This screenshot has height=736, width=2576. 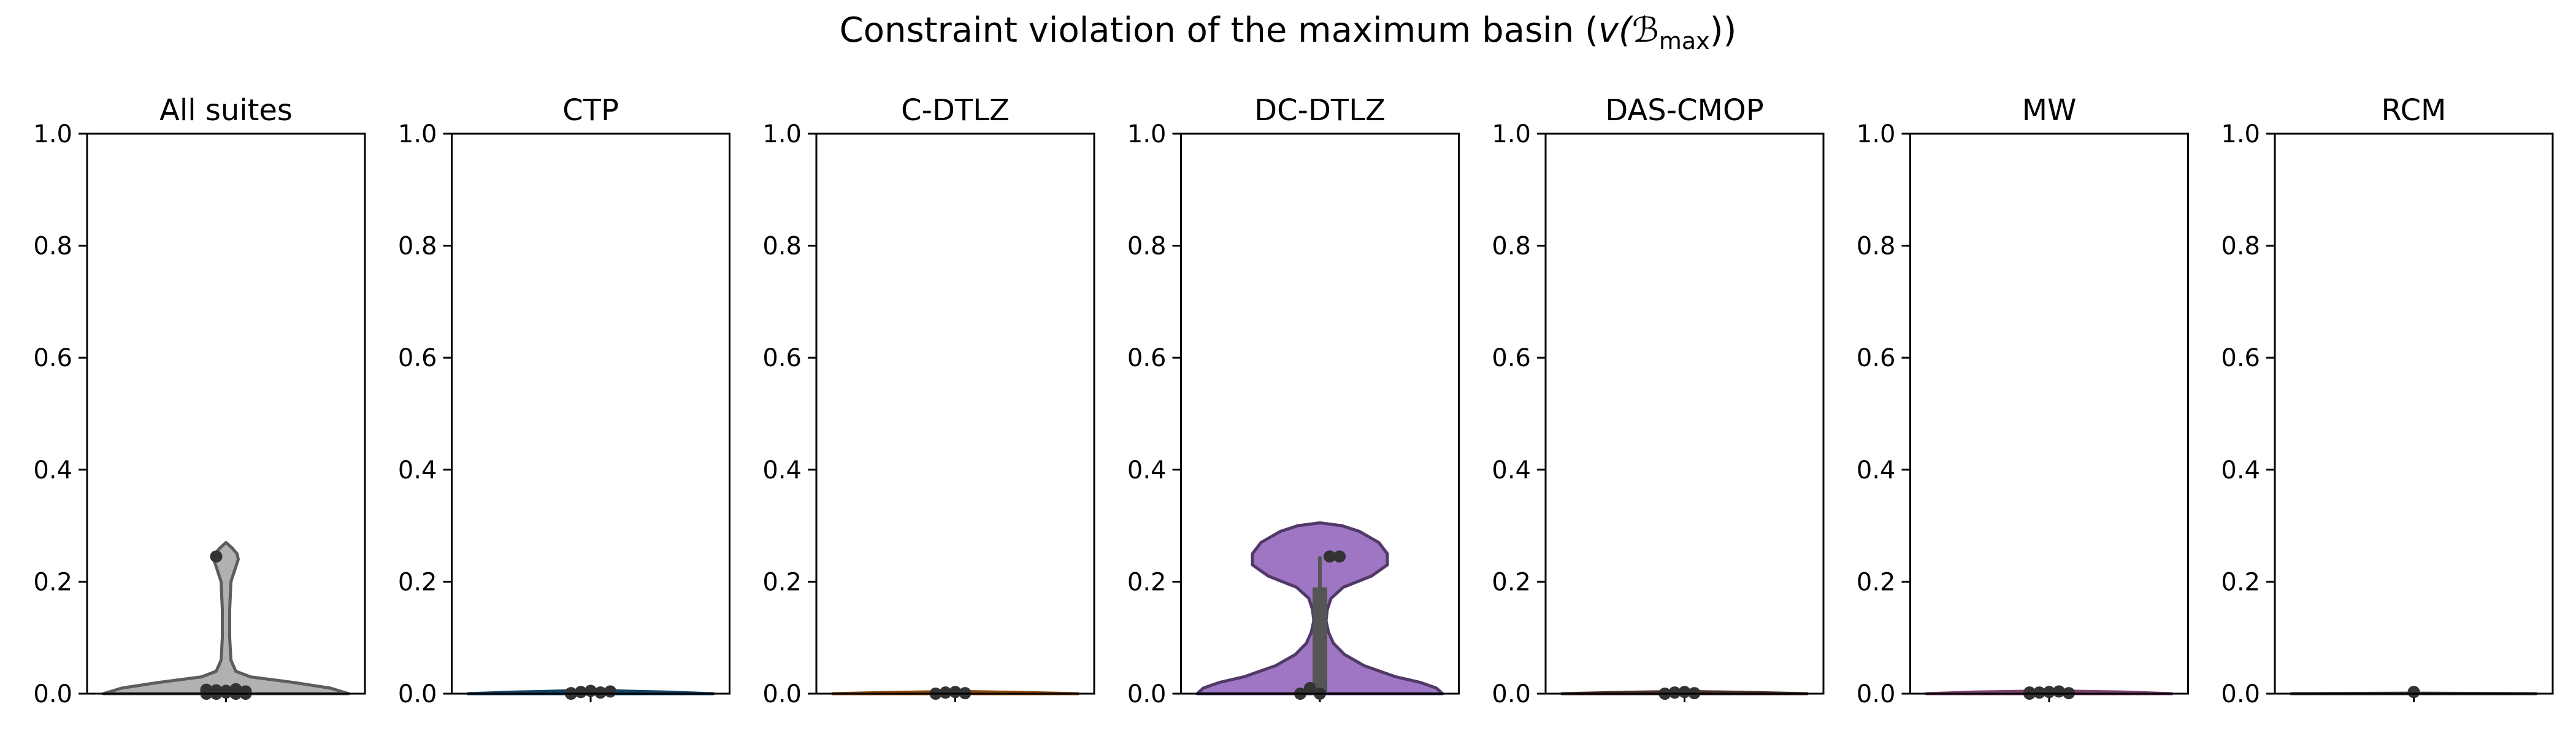 I want to click on panel-1: CTP 0.0 0.2 0.4 0.6 0.8 1.0, so click(x=564, y=400).